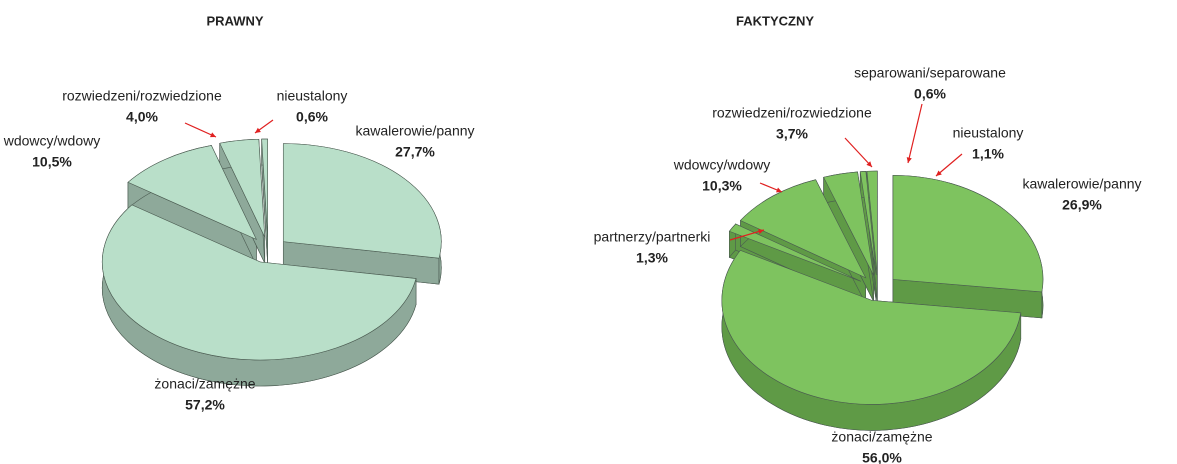  Describe the element at coordinates (652, 258) in the screenshot. I see `slice-value-label: 1,3%` at that location.